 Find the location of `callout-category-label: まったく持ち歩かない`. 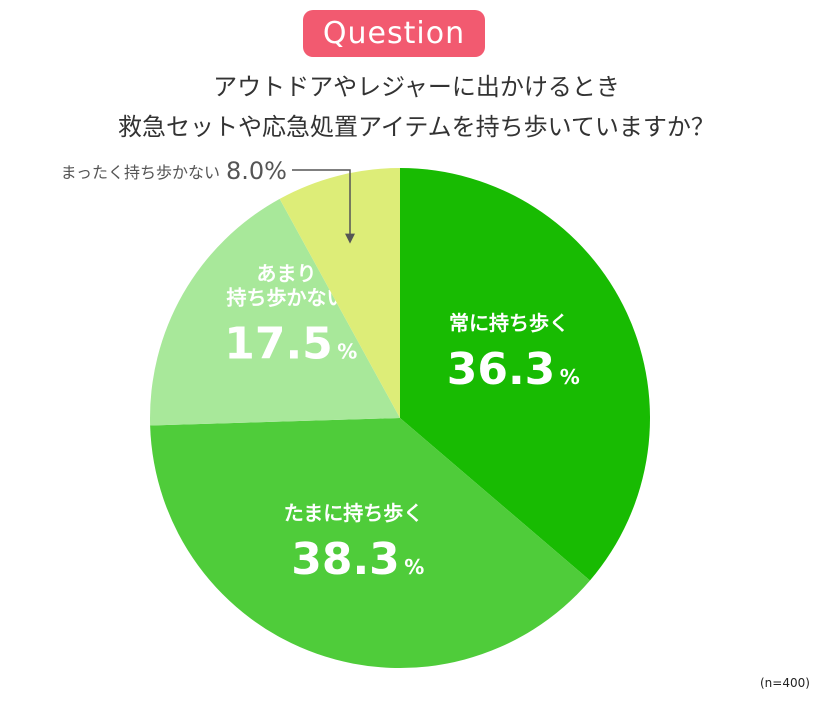

callout-category-label: まったく持ち歩かない is located at coordinates (140, 172).